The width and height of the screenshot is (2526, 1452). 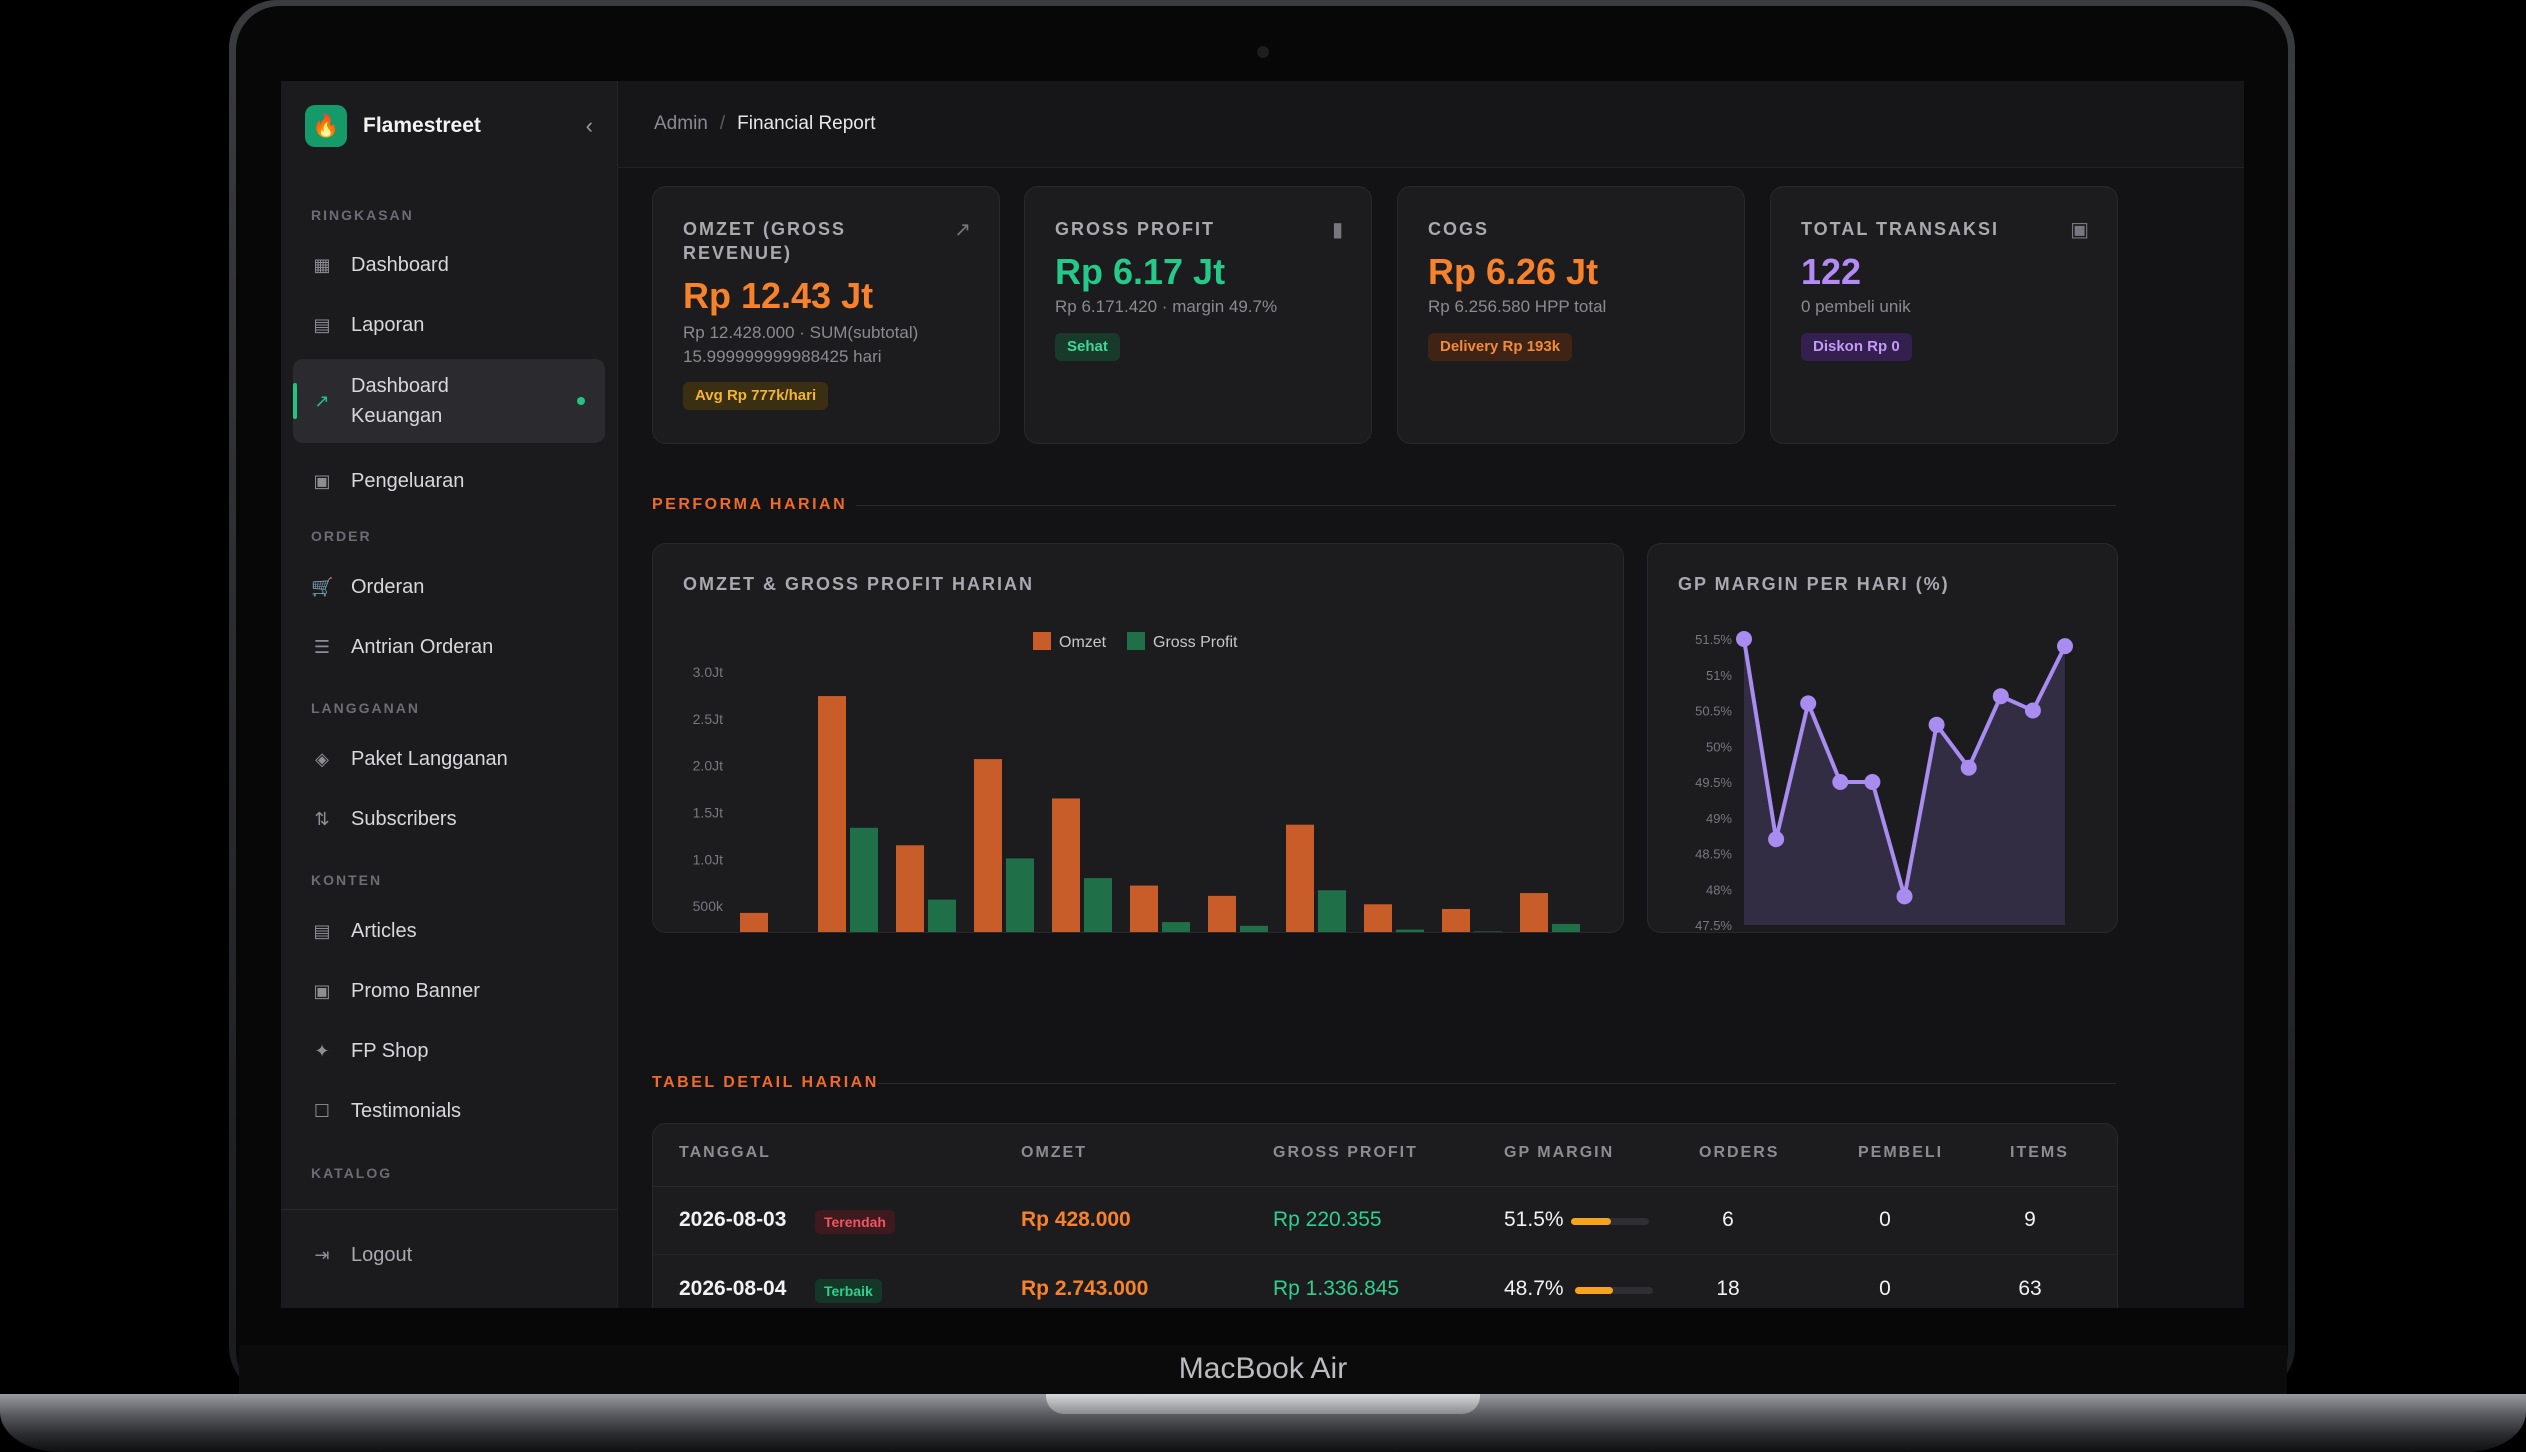 What do you see at coordinates (449, 1051) in the screenshot?
I see `sidebar-item-fp-shop: ✦ FP Shop` at bounding box center [449, 1051].